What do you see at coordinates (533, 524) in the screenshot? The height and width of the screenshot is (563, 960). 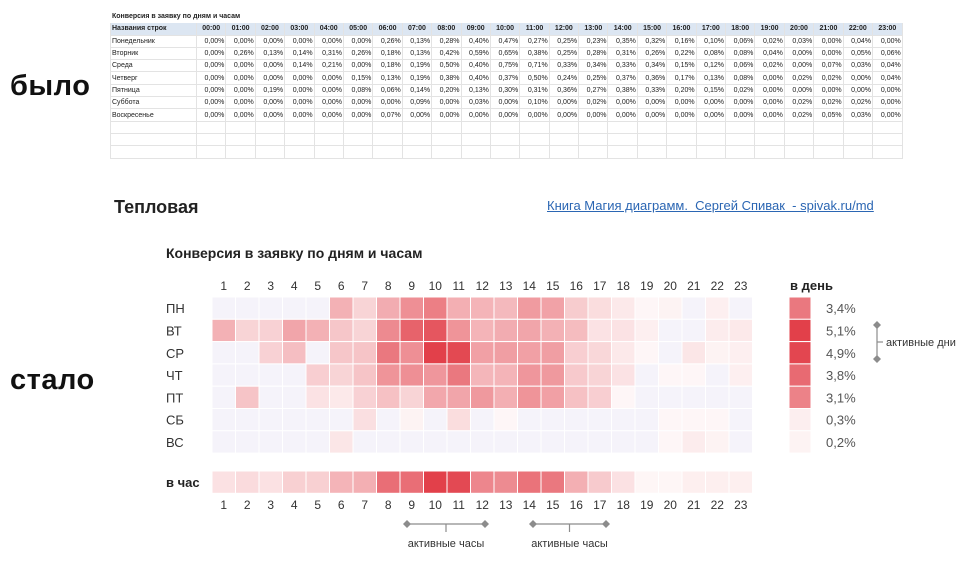 I see `active-hours-marker` at bounding box center [533, 524].